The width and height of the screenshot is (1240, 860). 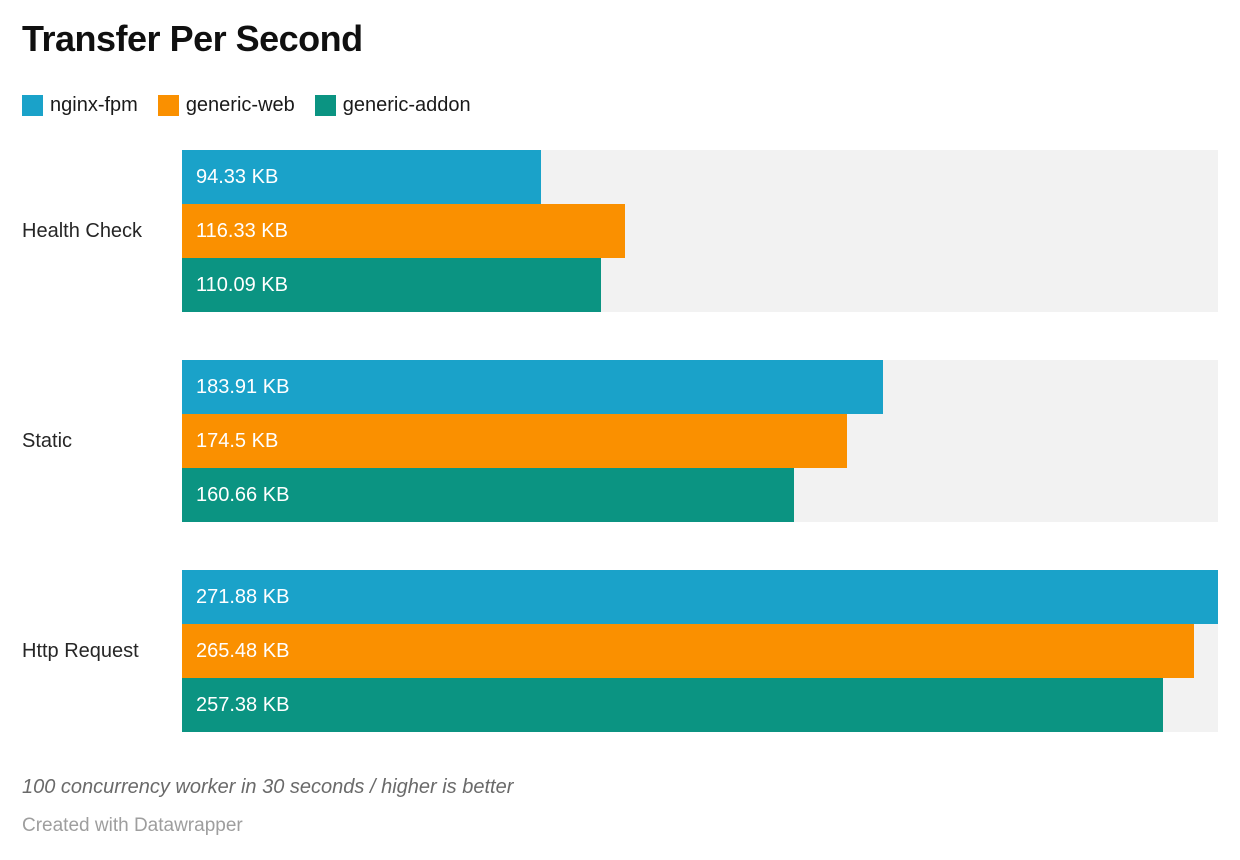 I want to click on bar-generic-web: 174.5 KB, so click(x=514, y=441).